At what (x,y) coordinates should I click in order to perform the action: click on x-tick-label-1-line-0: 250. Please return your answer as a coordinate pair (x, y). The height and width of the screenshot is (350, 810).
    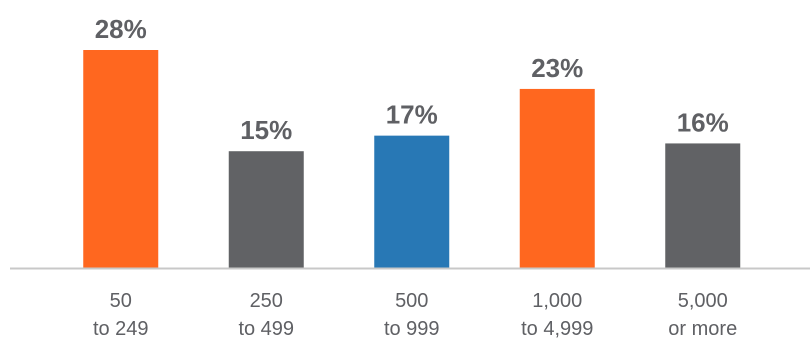
    Looking at the image, I should click on (266, 301).